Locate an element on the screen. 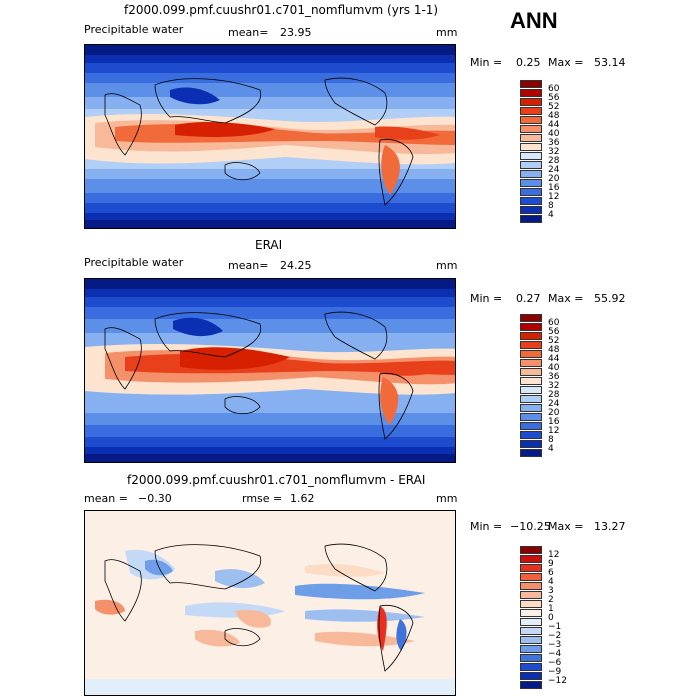 This screenshot has height=700, width=700. panel3-map-graphic is located at coordinates (270, 603).